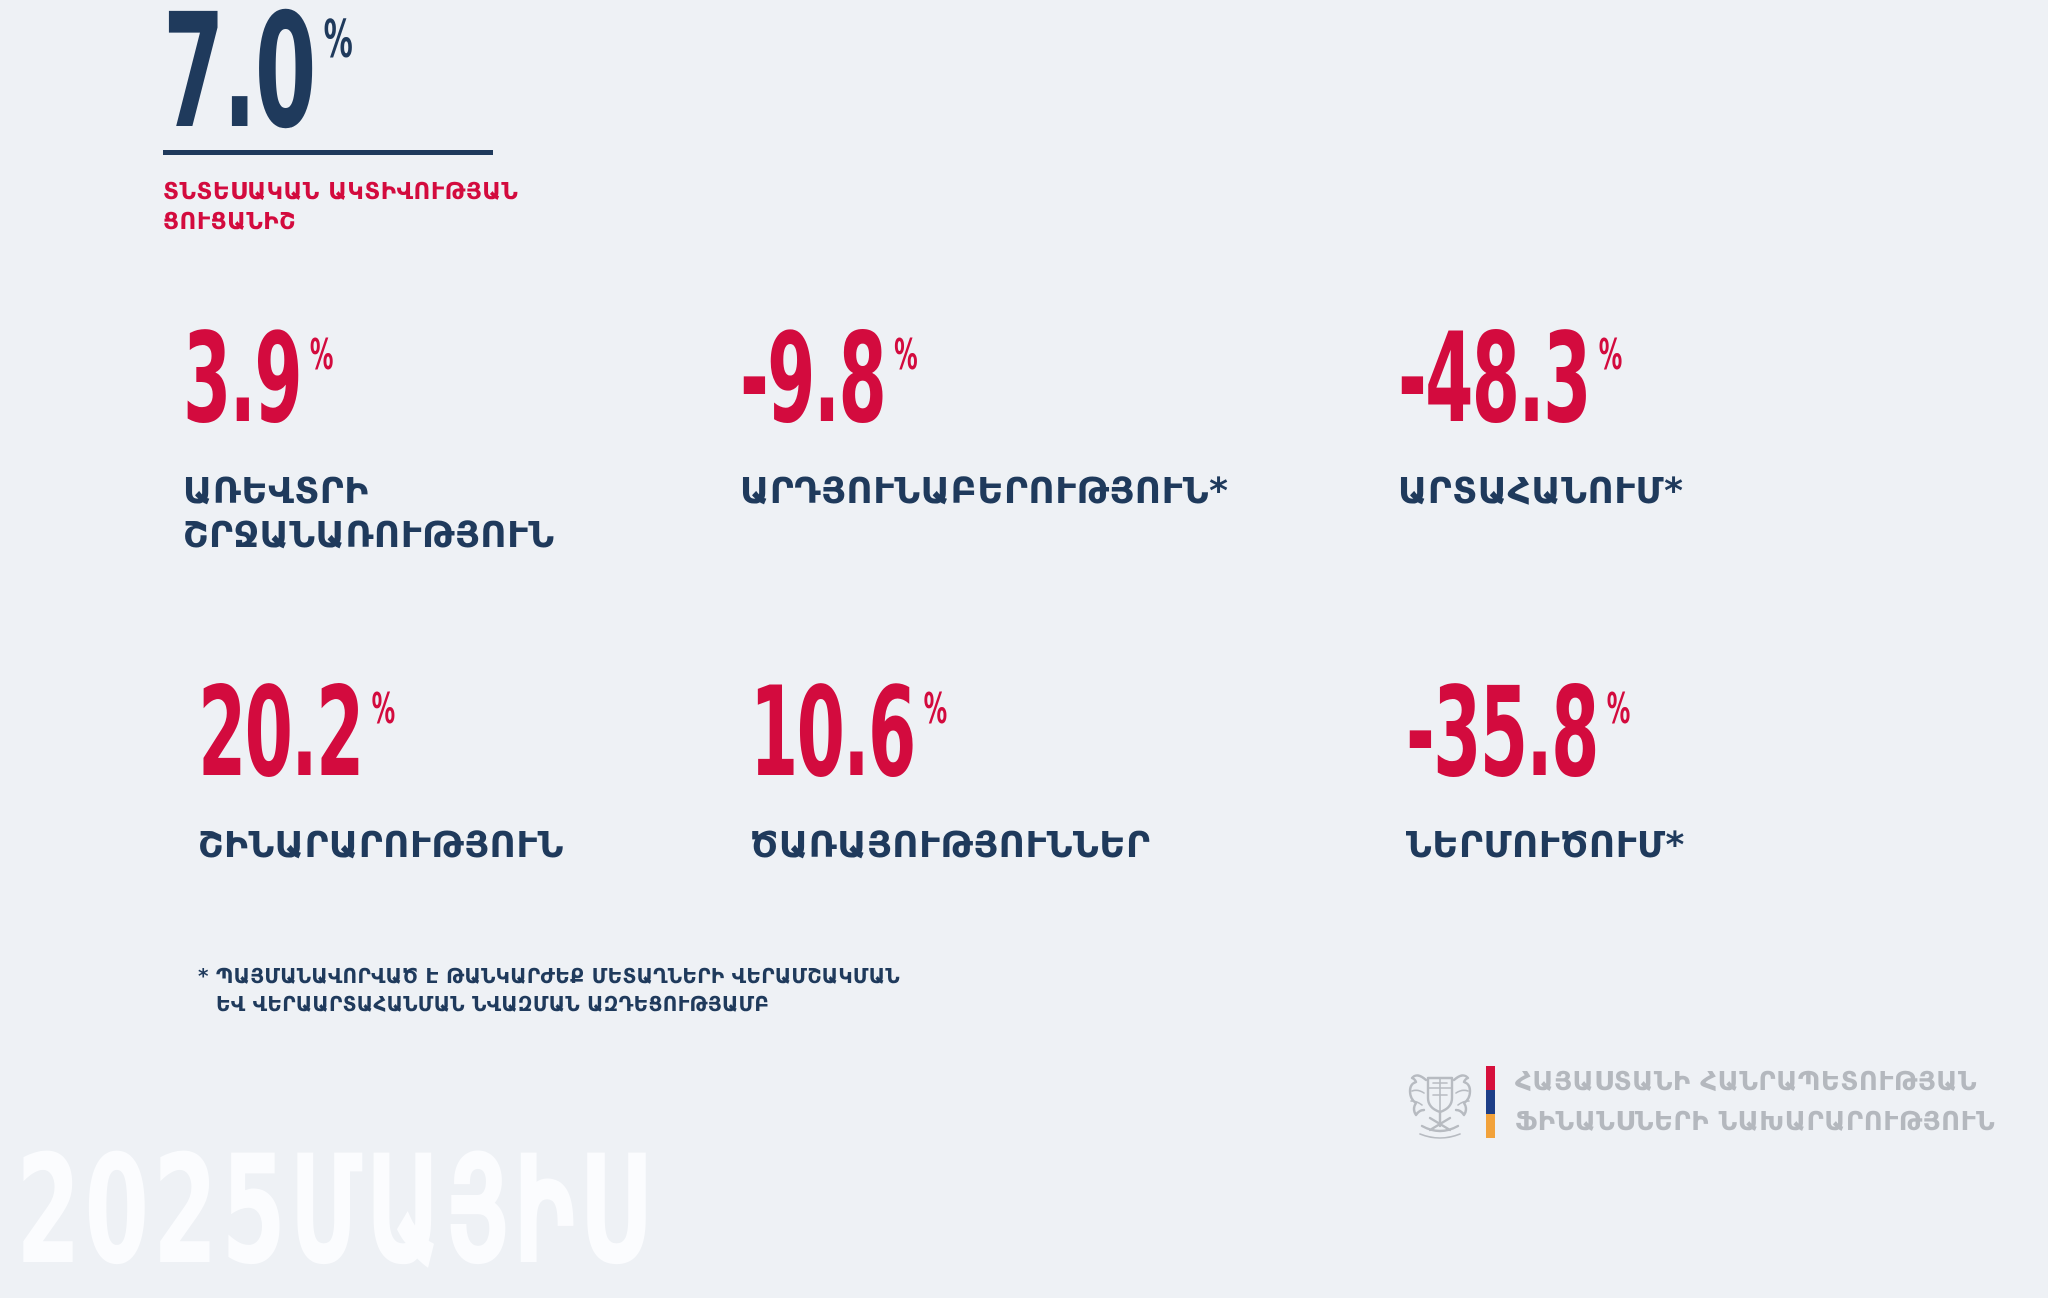  Describe the element at coordinates (333, 1211) in the screenshot. I see `period-watermark: 2025ՄԱՅԻՍ` at that location.